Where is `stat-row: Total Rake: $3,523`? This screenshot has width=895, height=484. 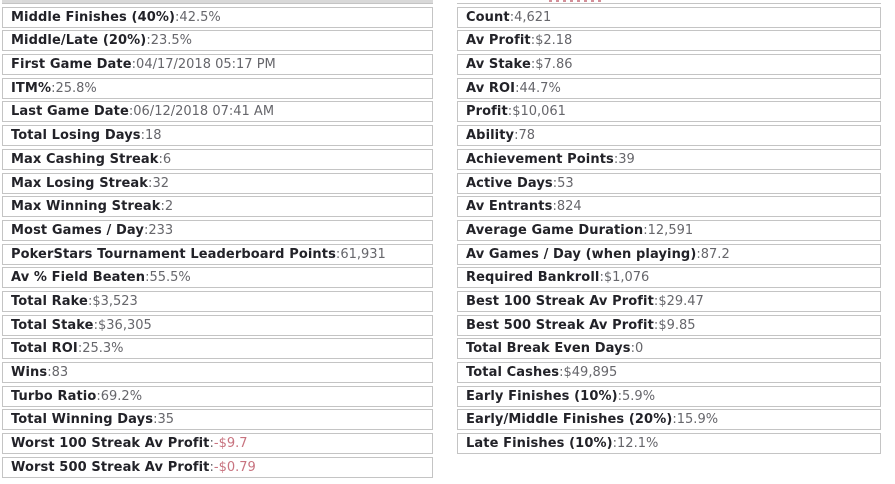
stat-row: Total Rake: $3,523 is located at coordinates (217, 301).